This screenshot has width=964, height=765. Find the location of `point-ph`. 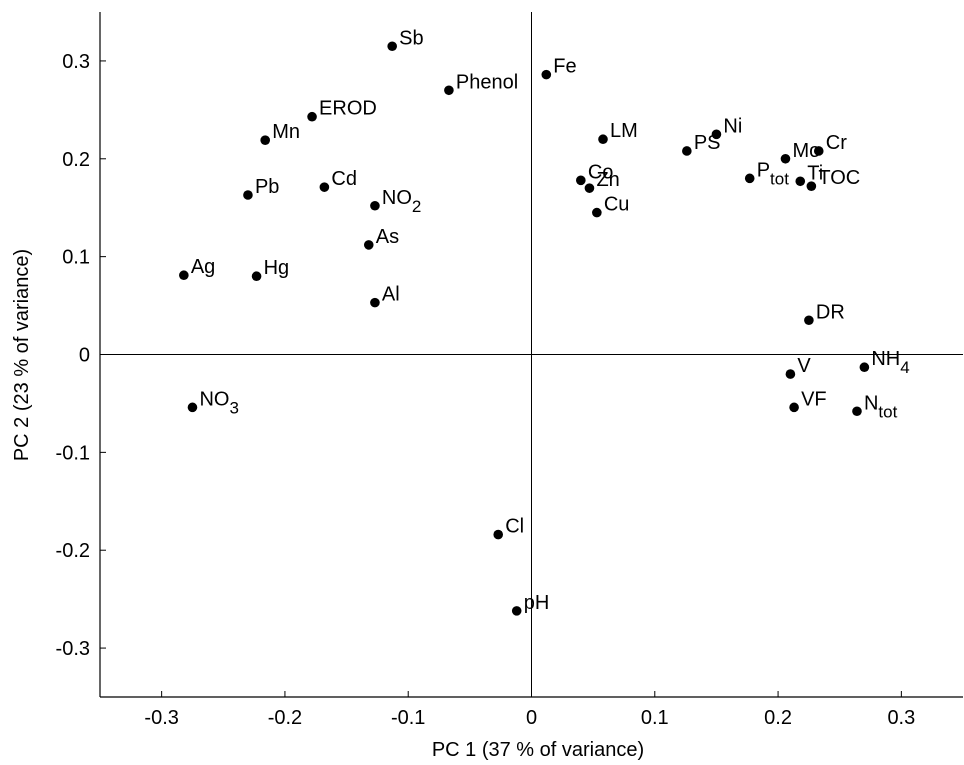

point-ph is located at coordinates (516, 611).